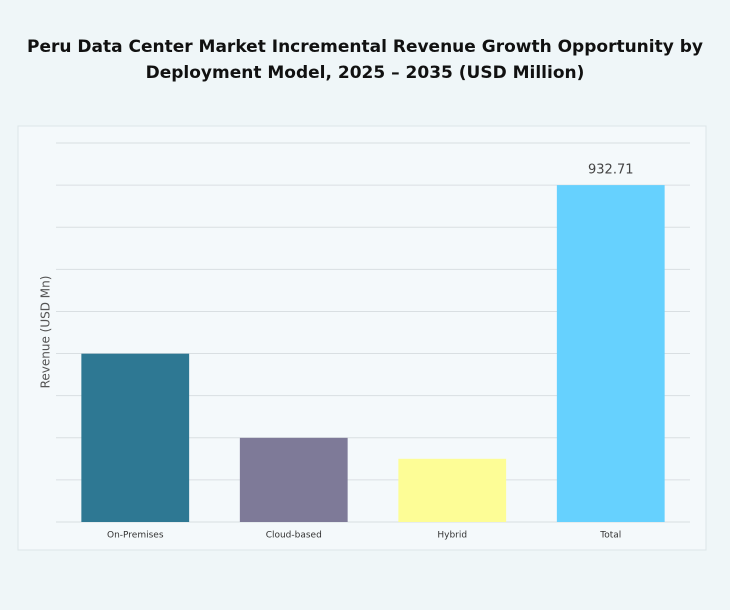 Image resolution: width=730 pixels, height=610 pixels. I want to click on x-tick-label: Total, so click(610, 536).